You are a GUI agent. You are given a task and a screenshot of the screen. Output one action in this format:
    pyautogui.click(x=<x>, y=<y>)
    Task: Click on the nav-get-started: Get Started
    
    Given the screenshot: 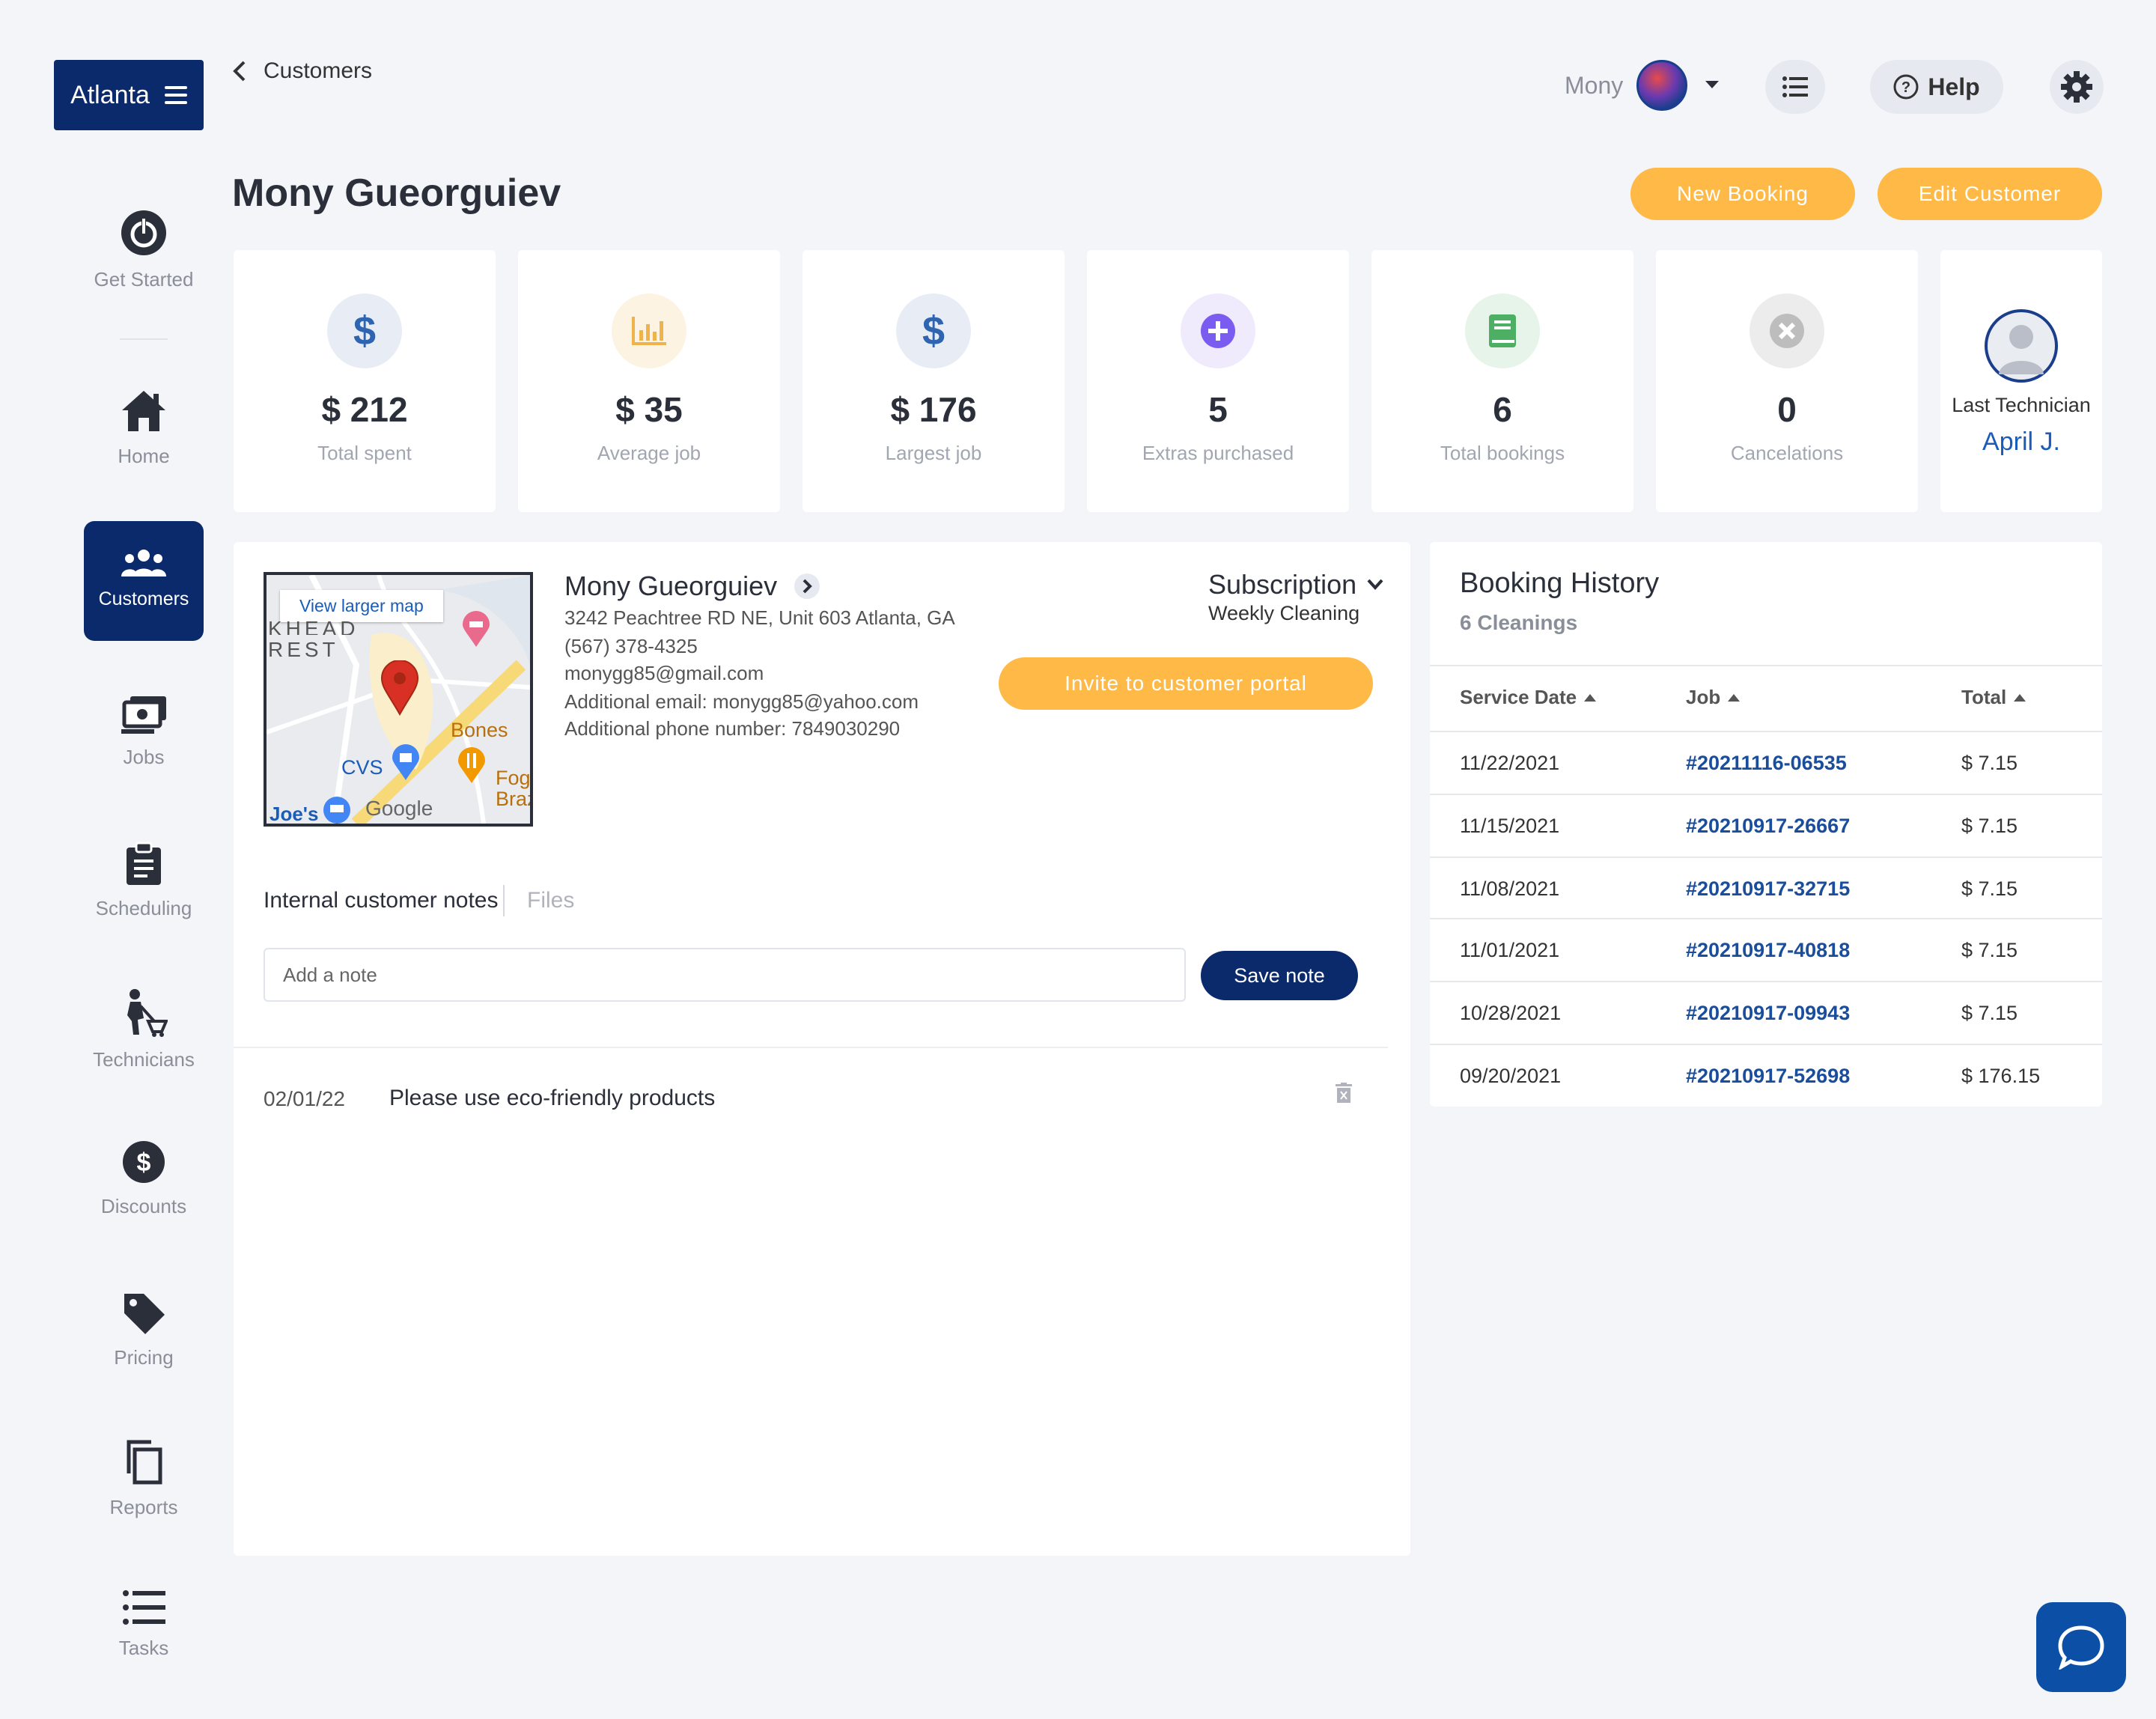 What is the action you would take?
    pyautogui.click(x=144, y=249)
    